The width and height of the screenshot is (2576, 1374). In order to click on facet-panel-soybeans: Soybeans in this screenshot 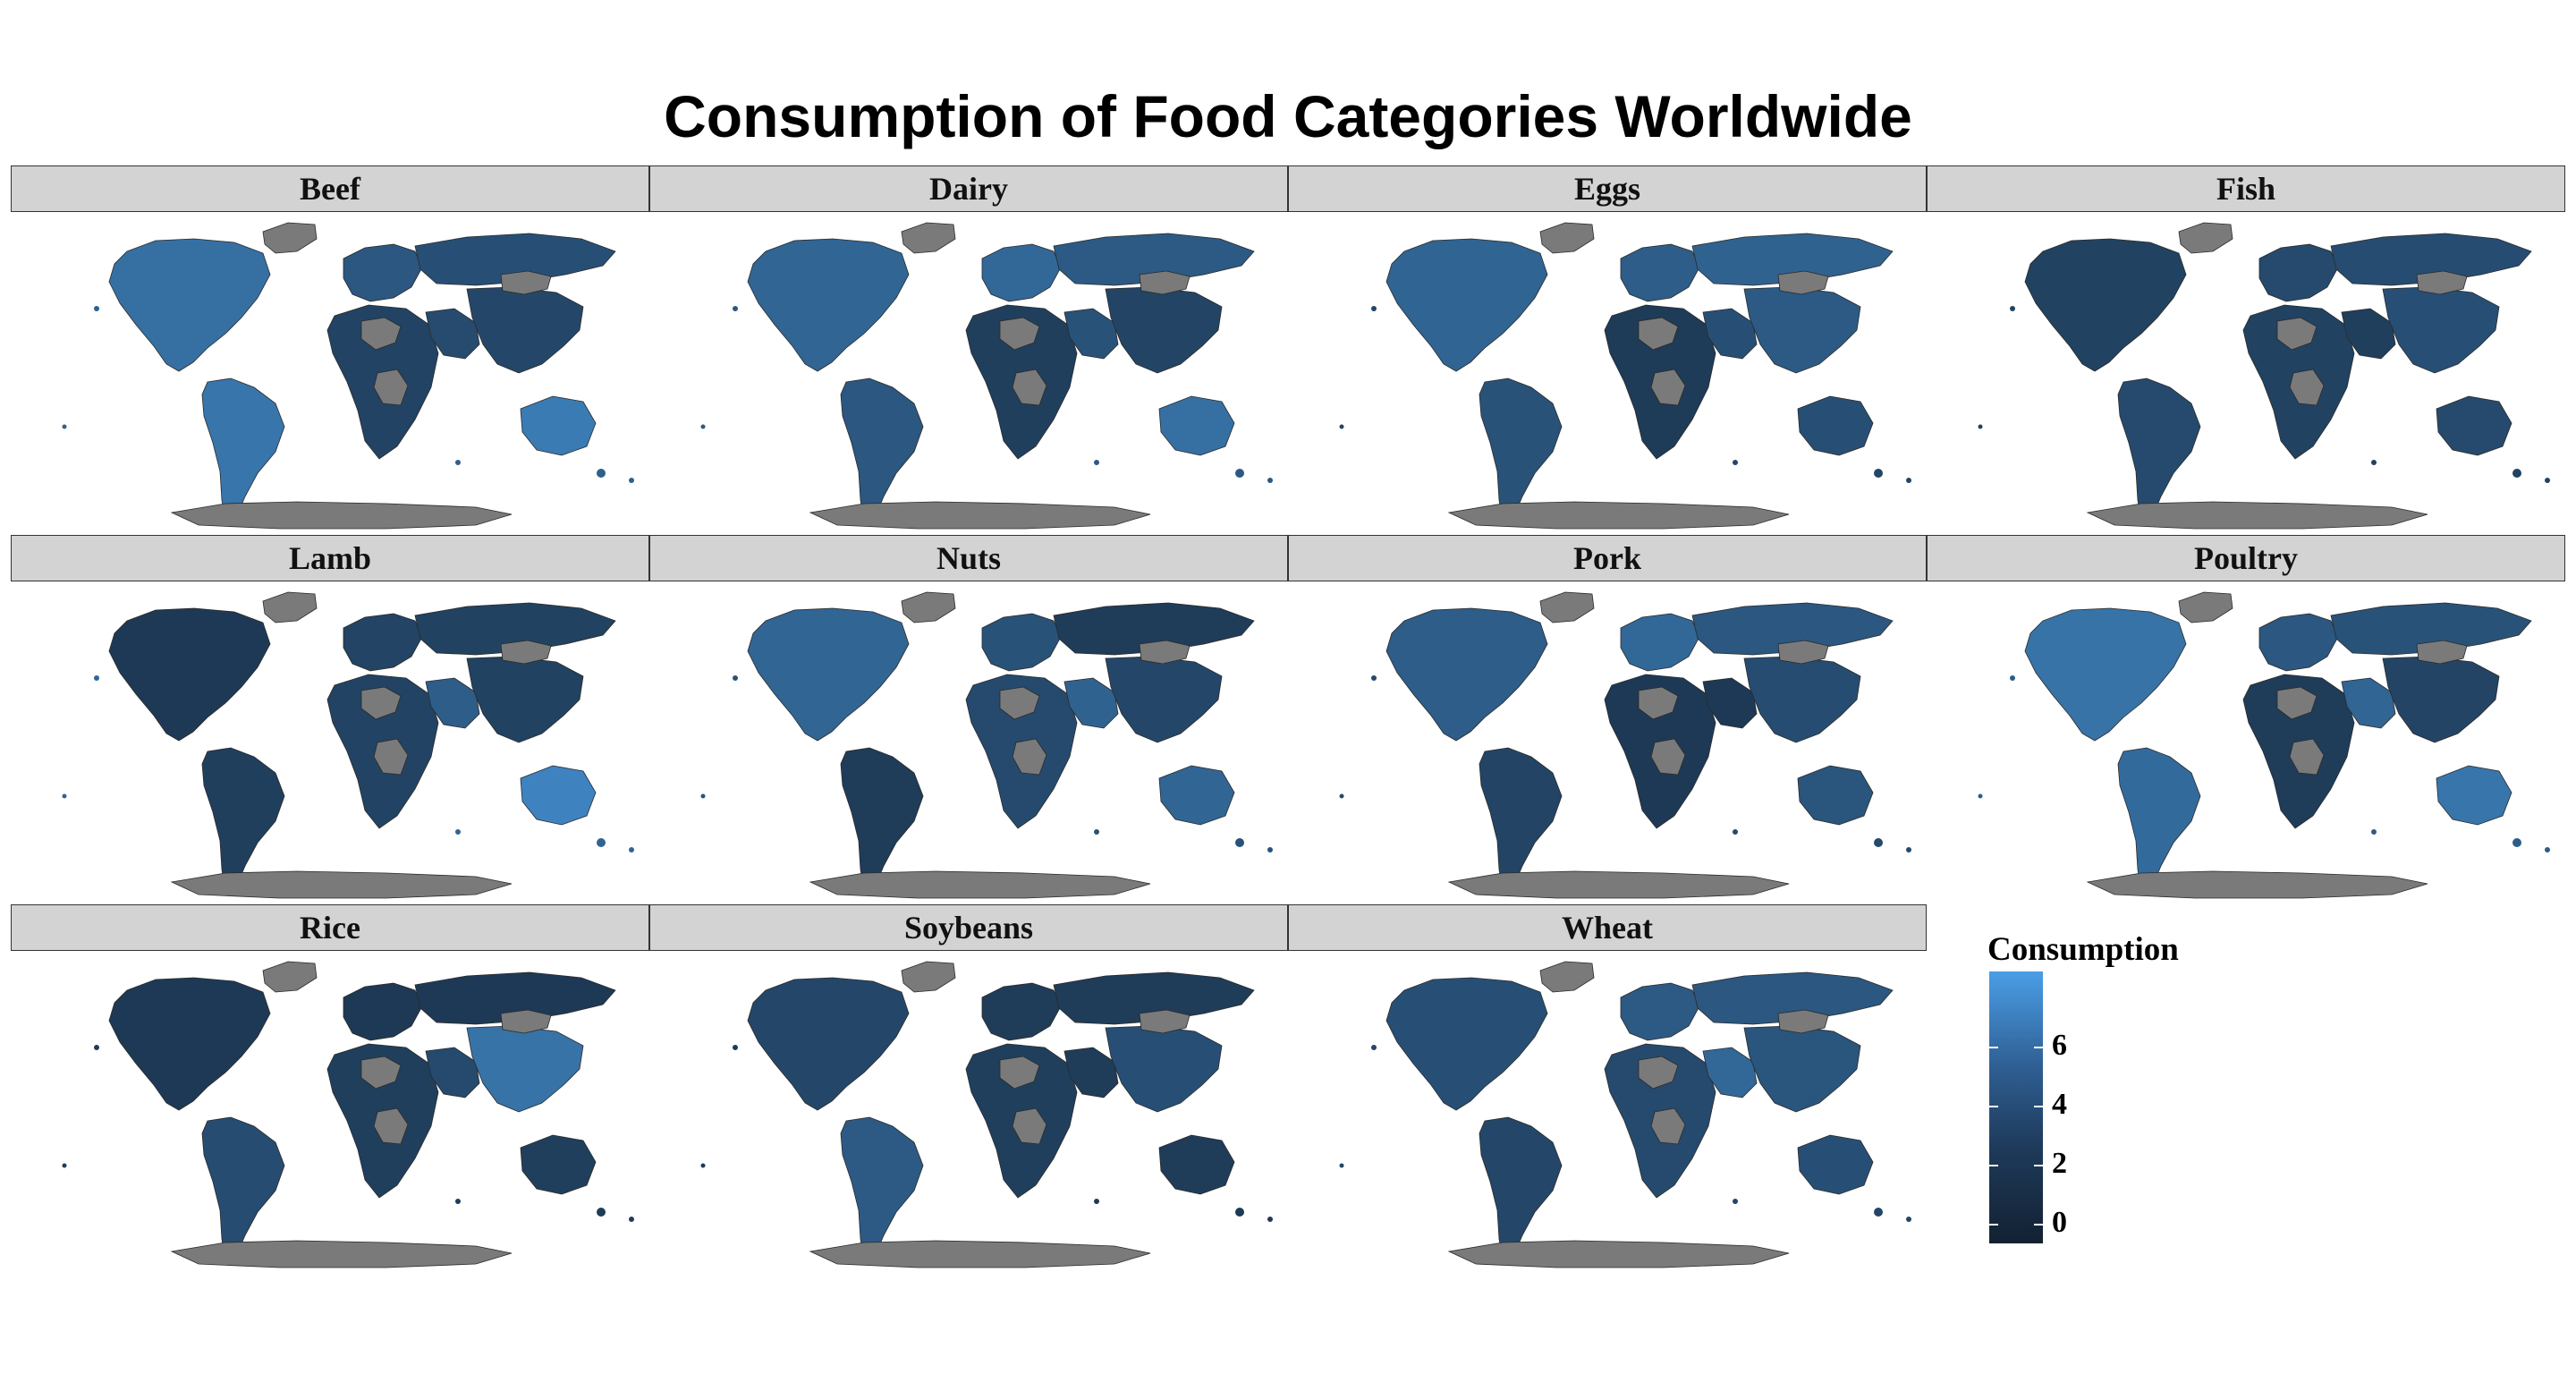, I will do `click(968, 1088)`.